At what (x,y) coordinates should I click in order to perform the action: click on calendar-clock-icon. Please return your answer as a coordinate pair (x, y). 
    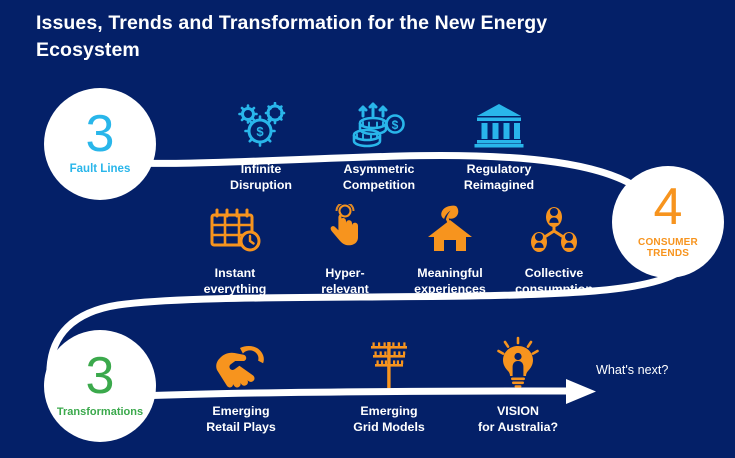
    Looking at the image, I should click on (235, 226).